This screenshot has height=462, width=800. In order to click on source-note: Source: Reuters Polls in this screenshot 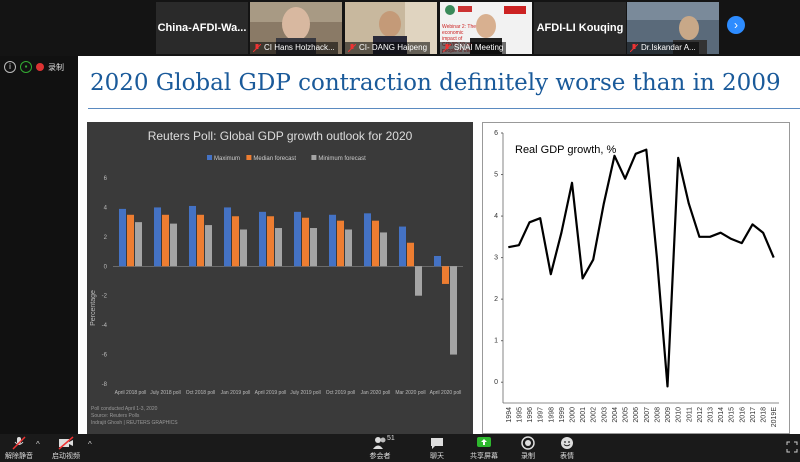, I will do `click(115, 416)`.